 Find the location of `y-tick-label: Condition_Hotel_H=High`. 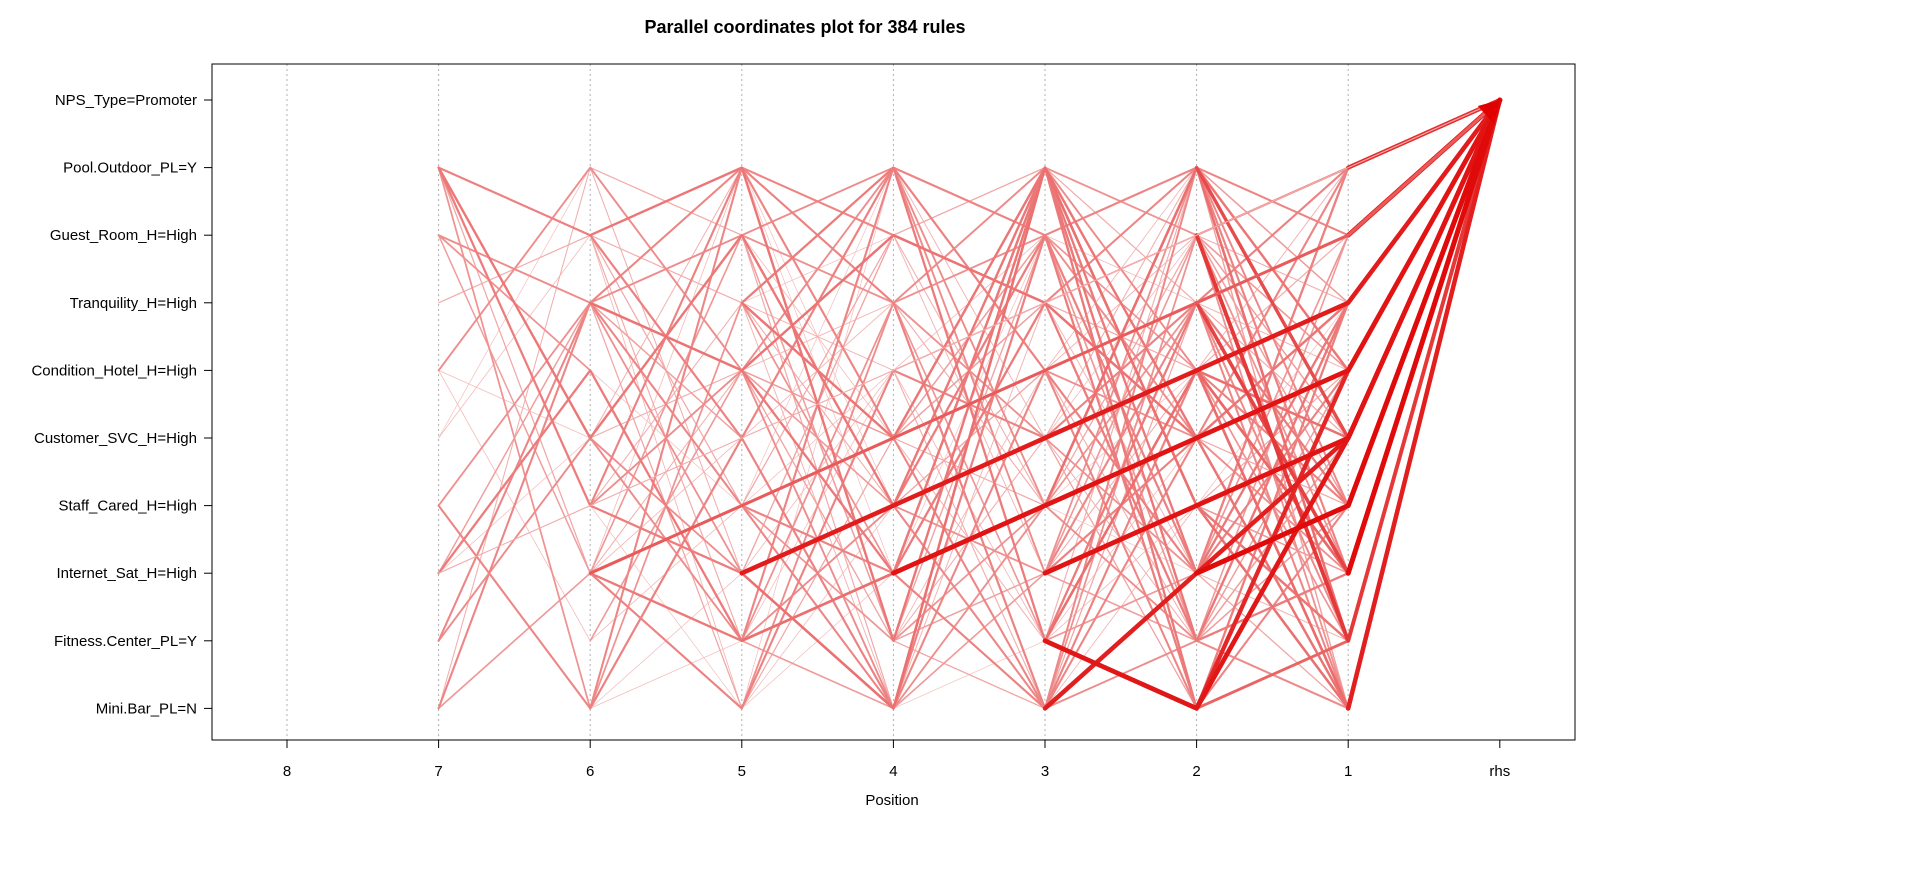

y-tick-label: Condition_Hotel_H=High is located at coordinates (114, 370).